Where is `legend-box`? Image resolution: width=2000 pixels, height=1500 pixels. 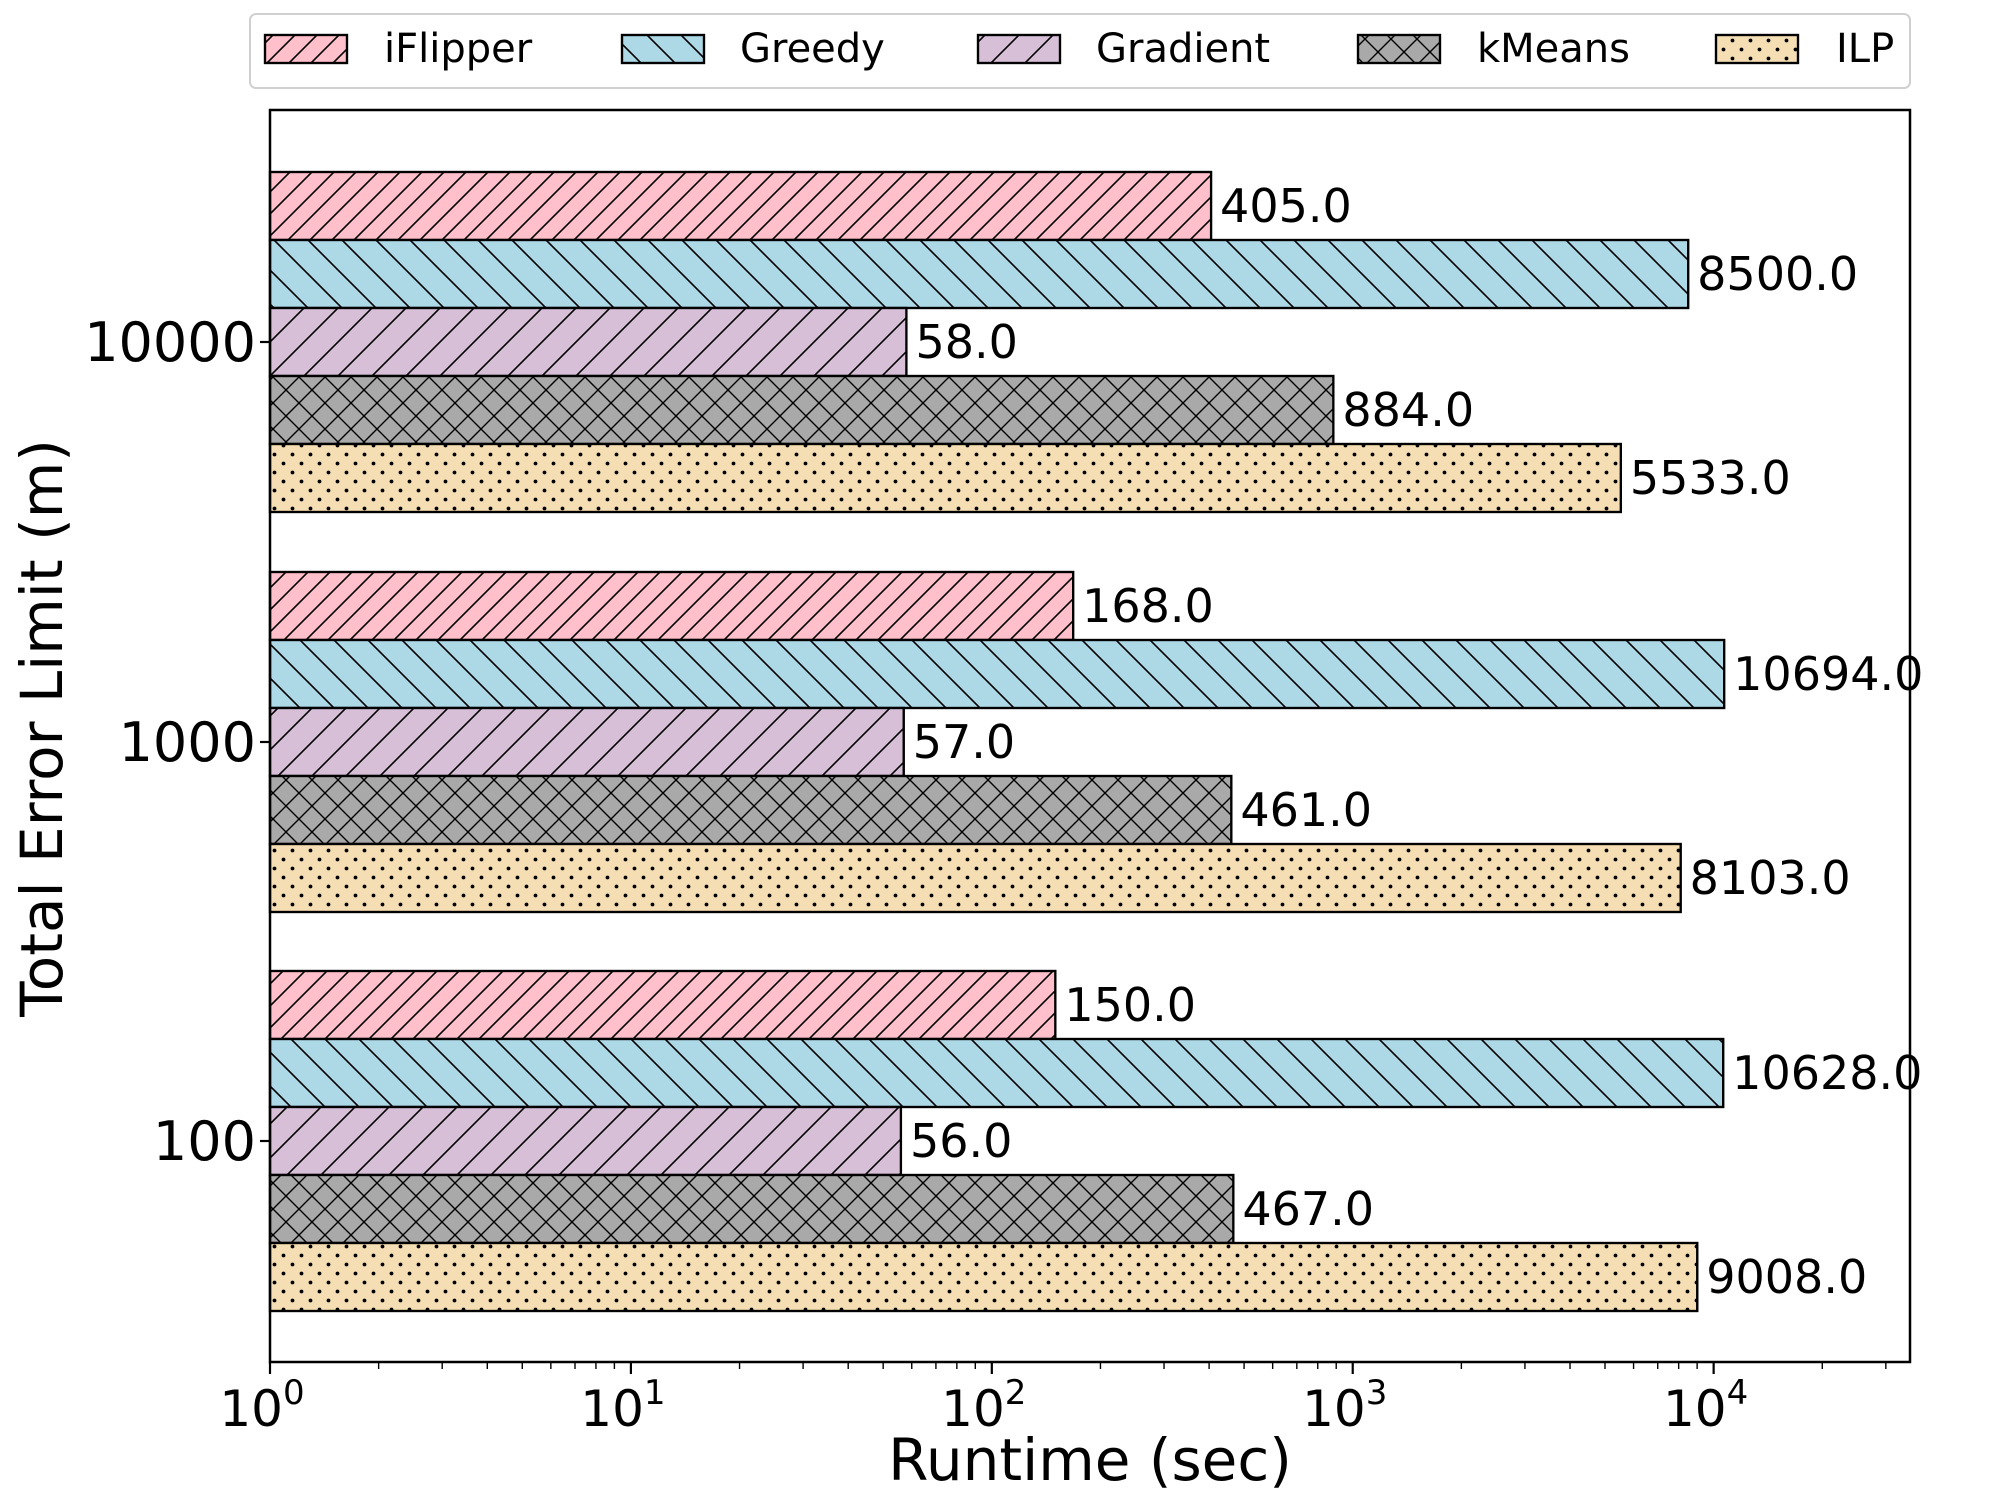 legend-box is located at coordinates (1080, 51).